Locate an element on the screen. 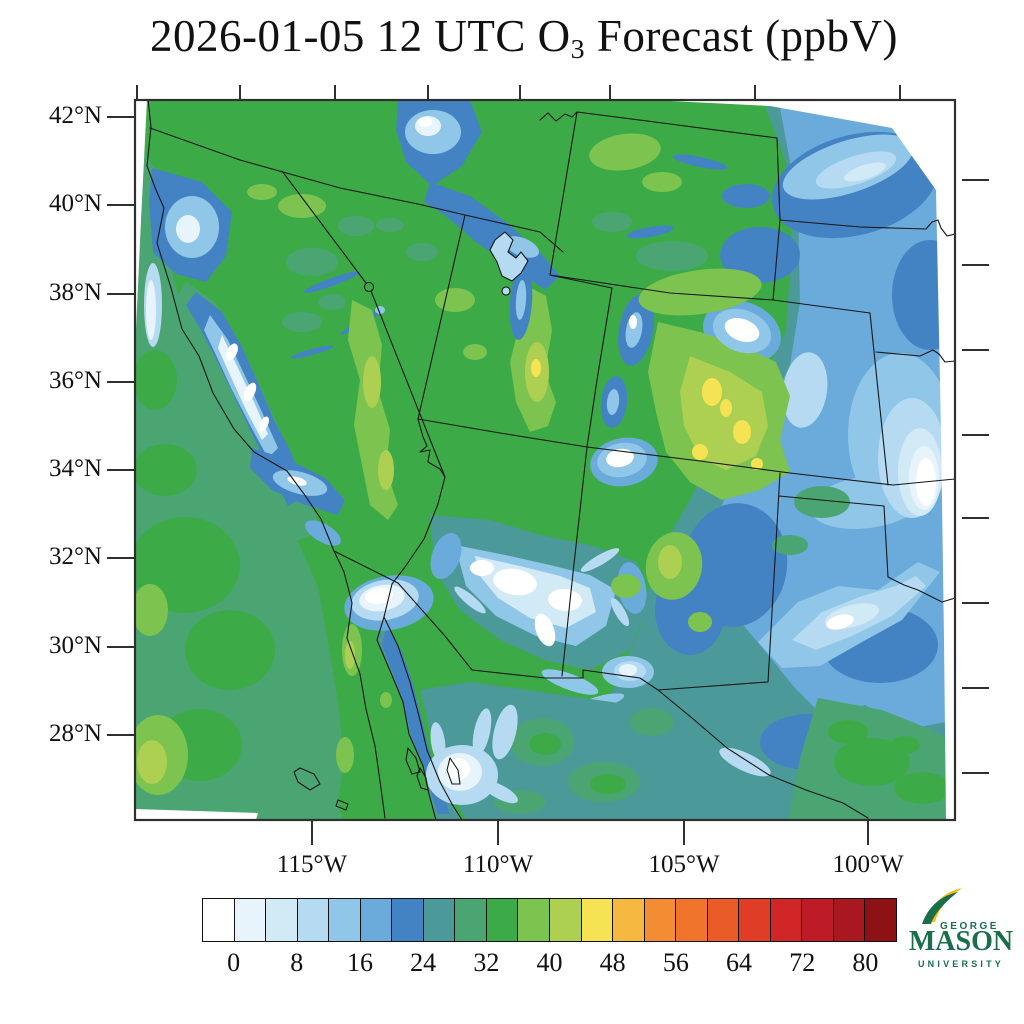 The image size is (1024, 1024). logo-george: GEORGE is located at coordinates (969, 926).